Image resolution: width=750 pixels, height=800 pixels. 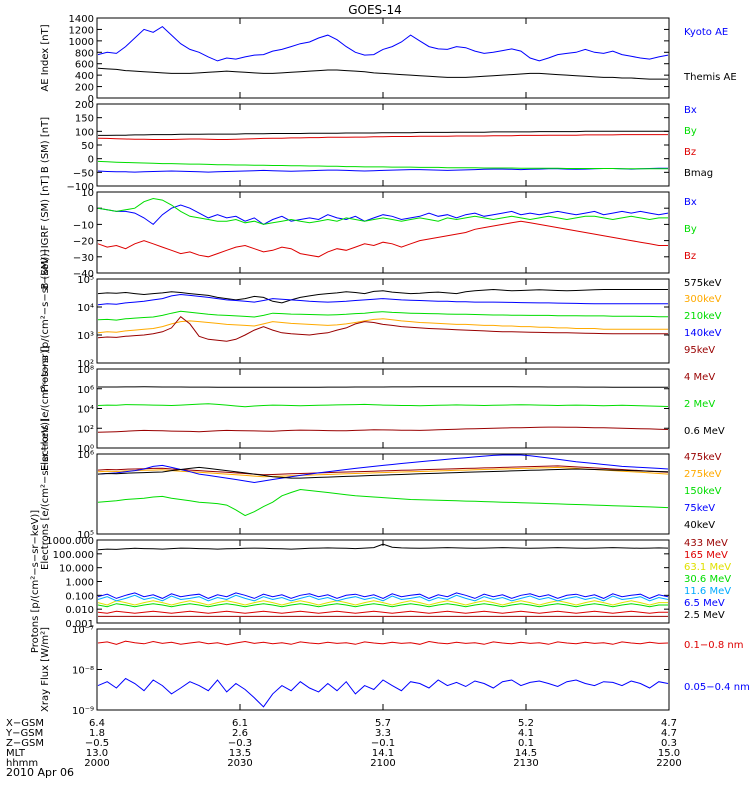 What do you see at coordinates (84, 76) in the screenshot?
I see `y-tick-label: 400` at bounding box center [84, 76].